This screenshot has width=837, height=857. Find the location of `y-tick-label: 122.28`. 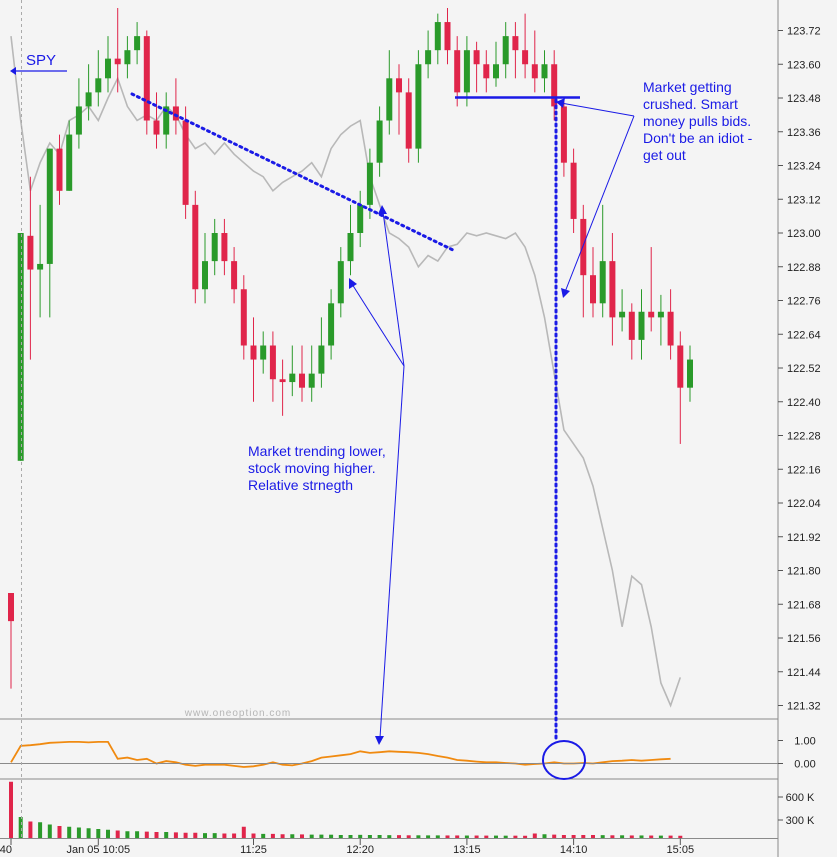

y-tick-label: 122.28 is located at coordinates (804, 437).